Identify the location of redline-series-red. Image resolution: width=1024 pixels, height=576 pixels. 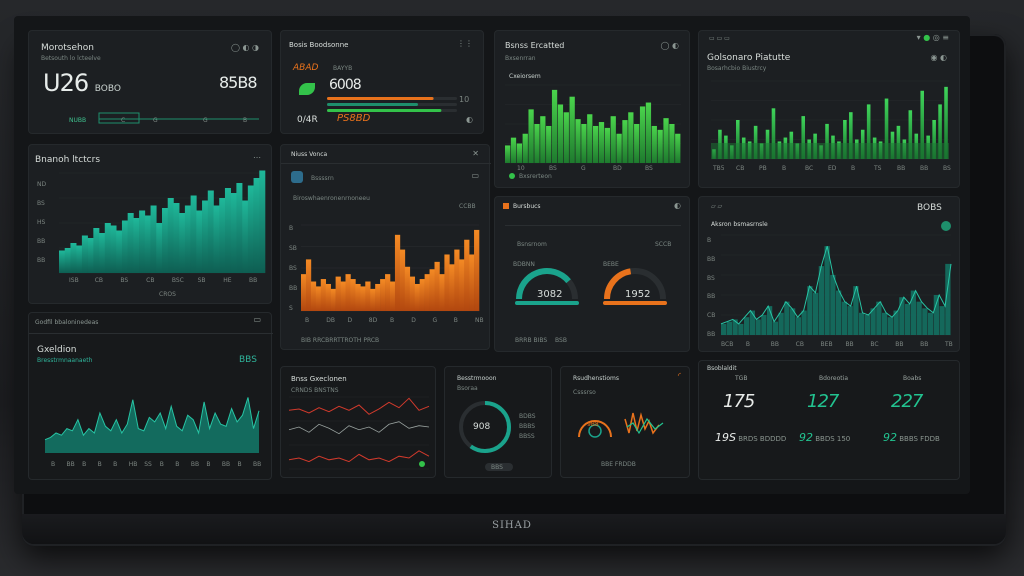
(359, 406).